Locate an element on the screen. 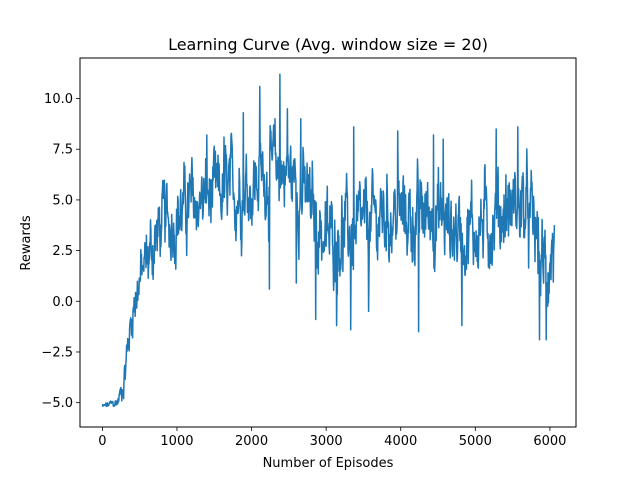  y-axis: −5.0 −2.5 0.0 2.5 5.0 7.5 10.0 is located at coordinates (60, 251).